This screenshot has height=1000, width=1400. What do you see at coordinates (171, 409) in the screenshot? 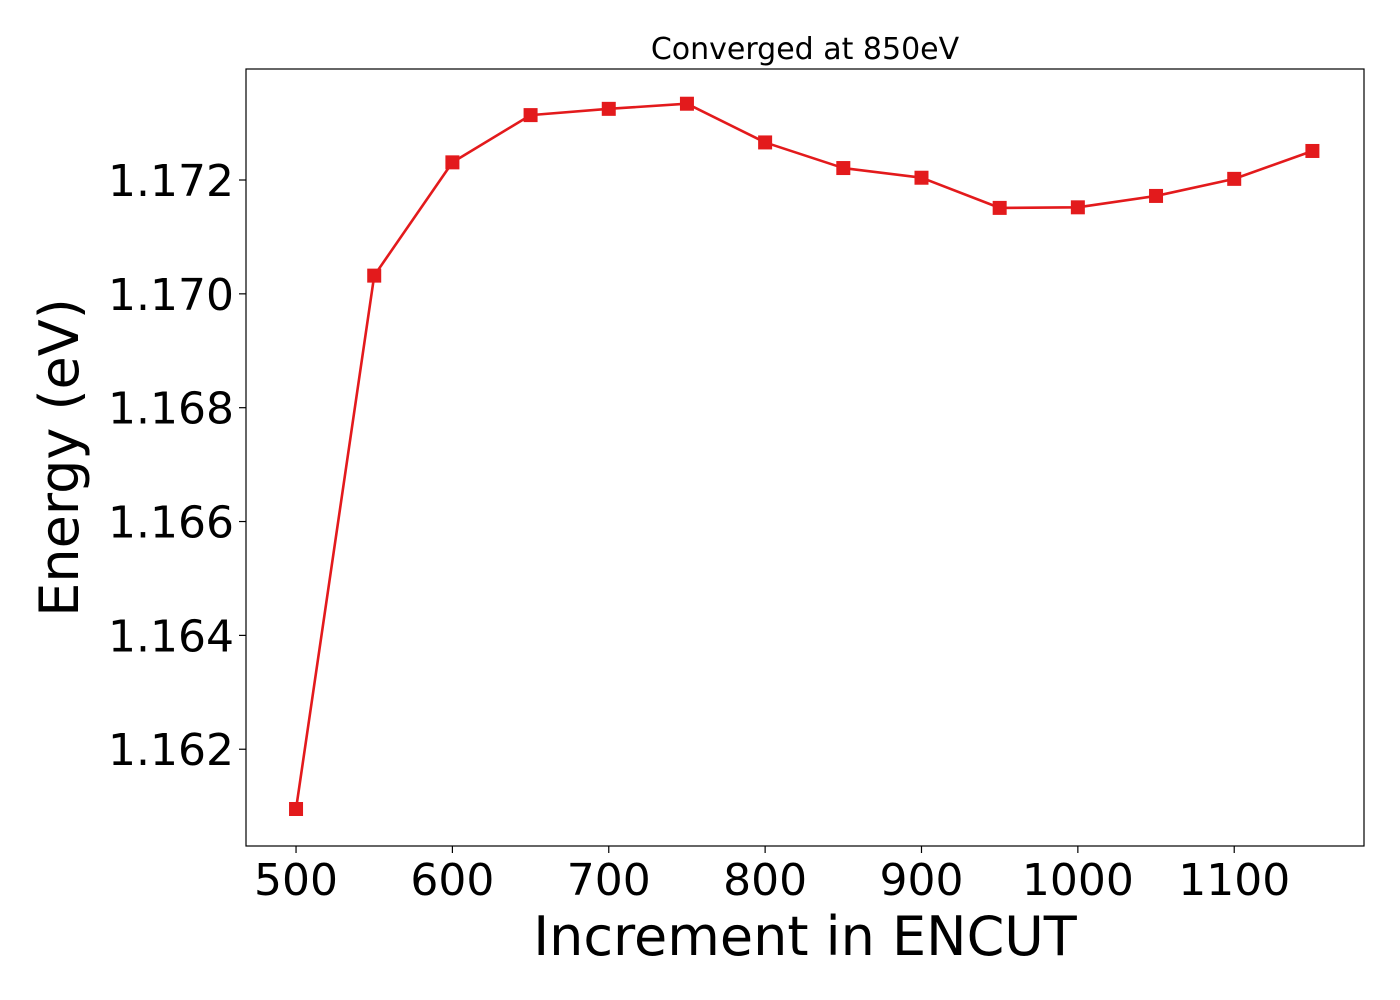
I see `y-tick-label: 1.168` at bounding box center [171, 409].